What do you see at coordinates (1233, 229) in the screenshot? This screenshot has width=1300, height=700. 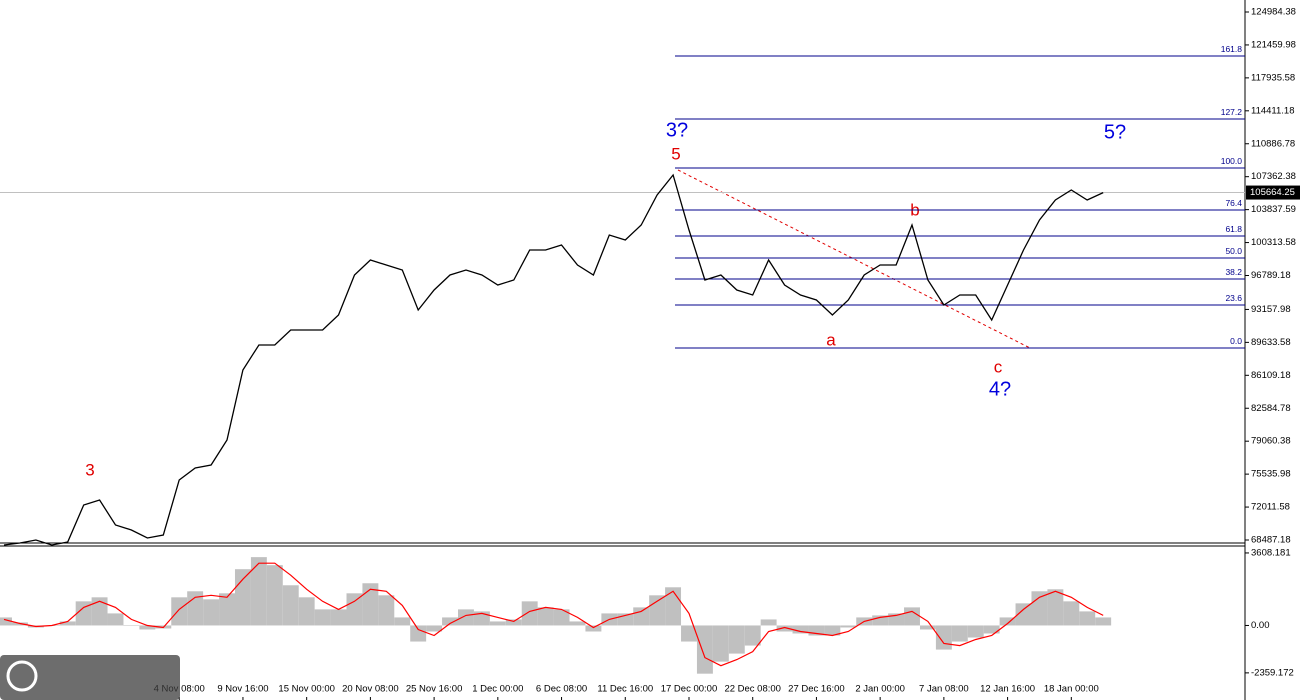 I see `fib-label: 61.8` at bounding box center [1233, 229].